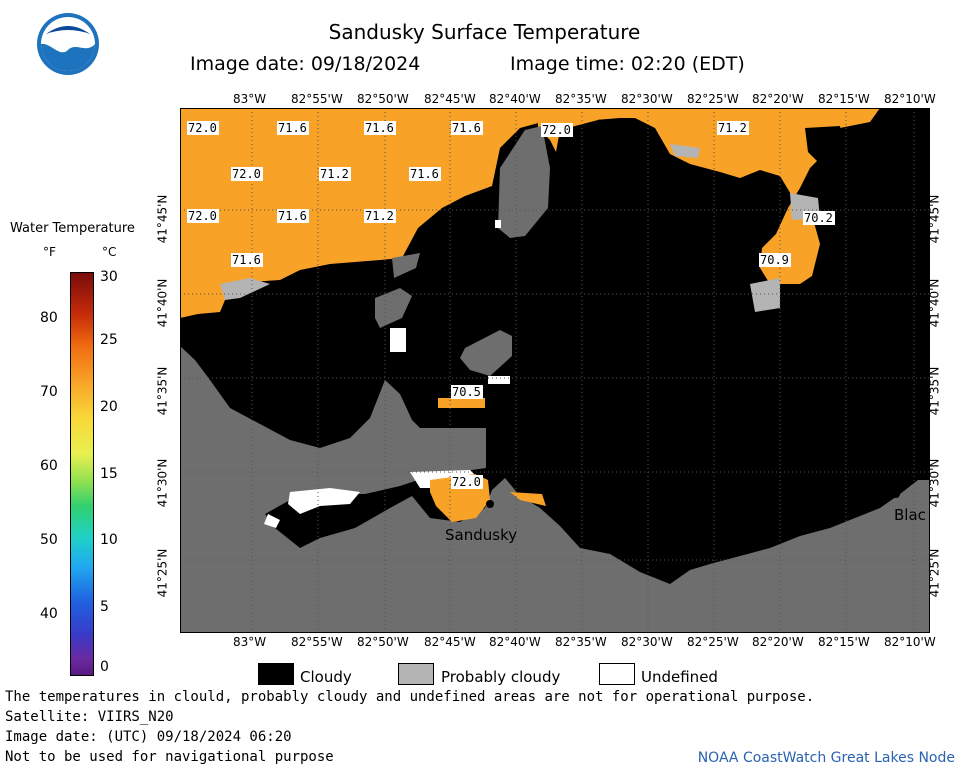 The width and height of the screenshot is (969, 773). Describe the element at coordinates (49, 540) in the screenshot. I see `colorbar-f-tick: 50` at that location.